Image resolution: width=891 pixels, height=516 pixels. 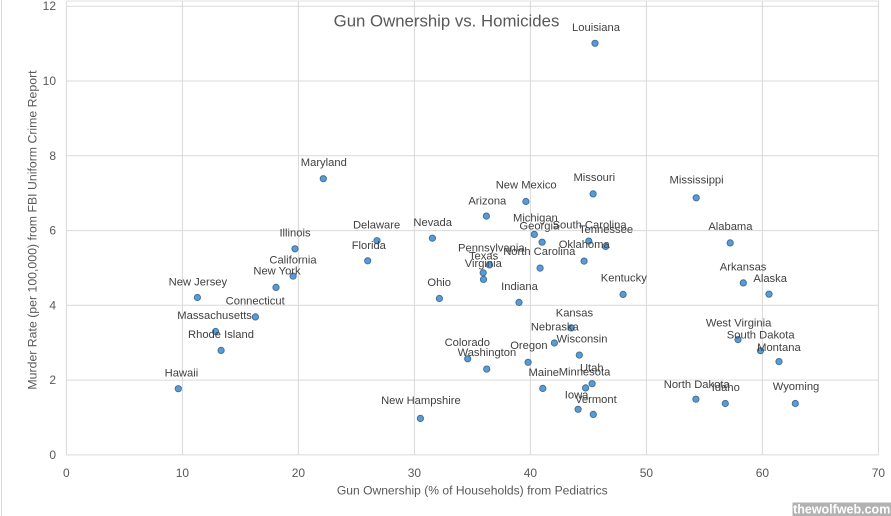 I want to click on svg-text: Mississippi, so click(x=697, y=180).